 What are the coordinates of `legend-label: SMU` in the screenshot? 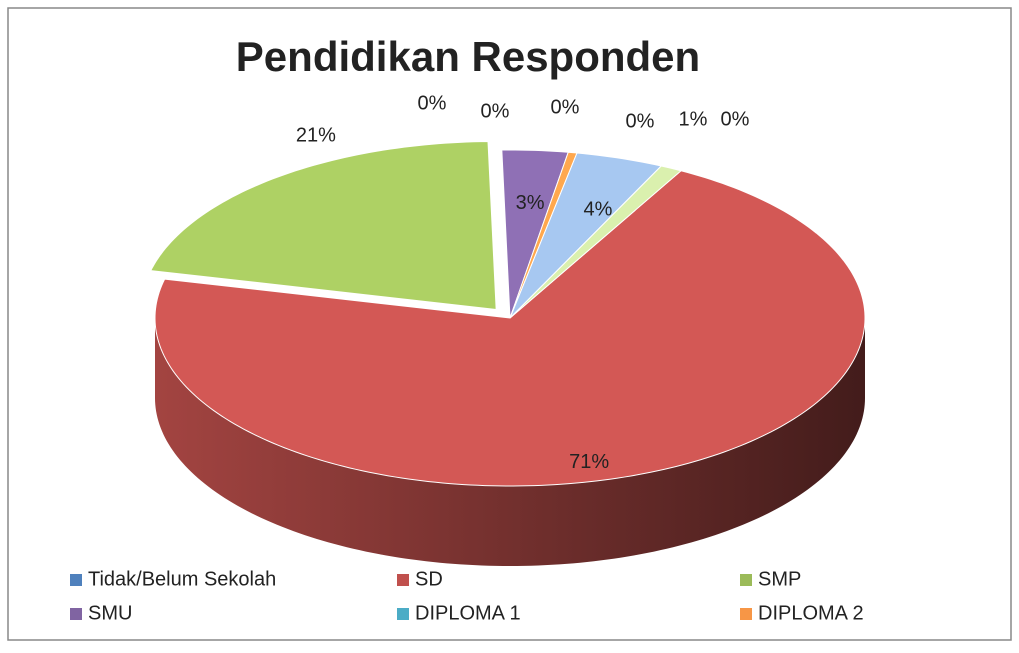 It's located at (110, 613).